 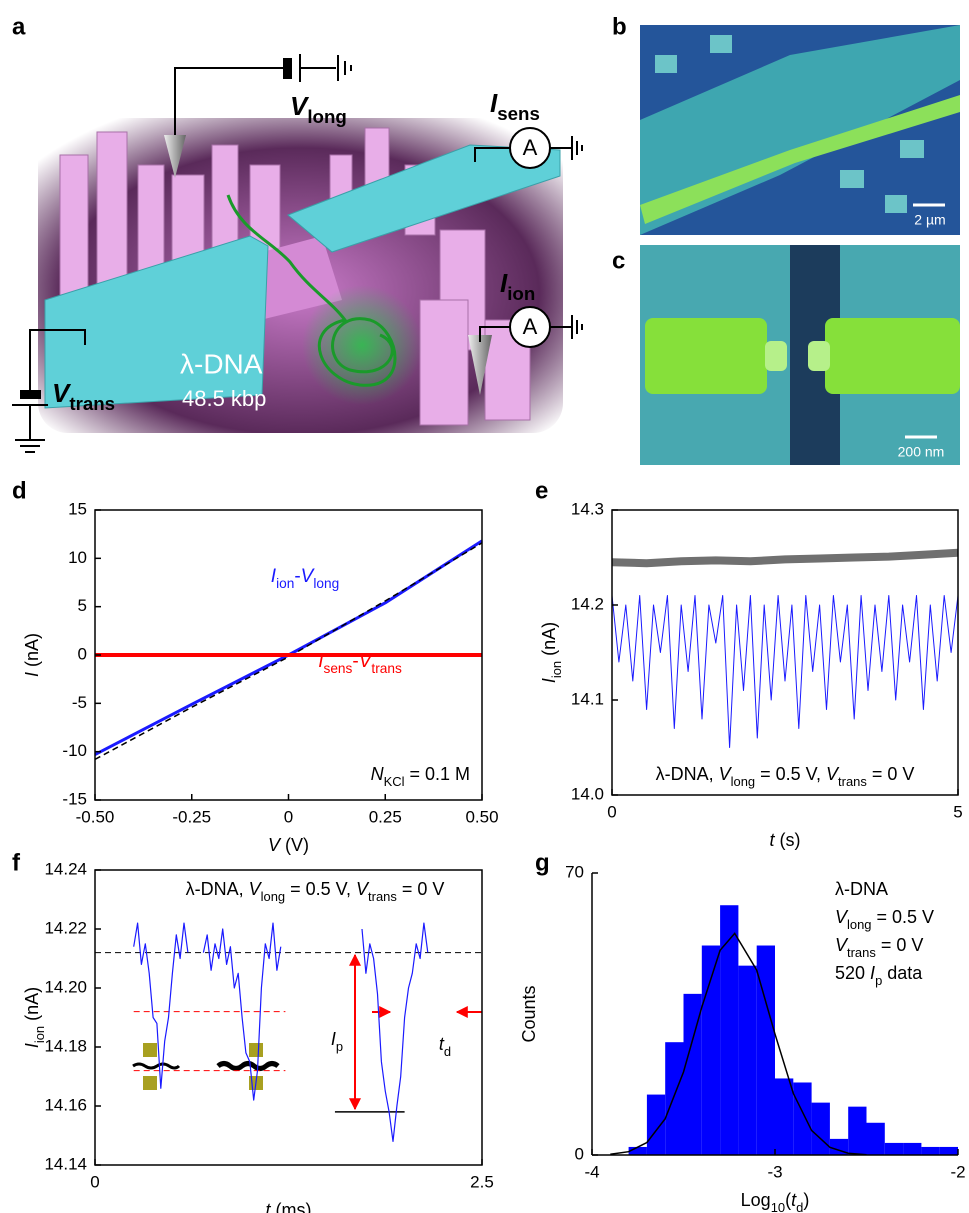 I want to click on dna-glow, so click(x=362, y=345).